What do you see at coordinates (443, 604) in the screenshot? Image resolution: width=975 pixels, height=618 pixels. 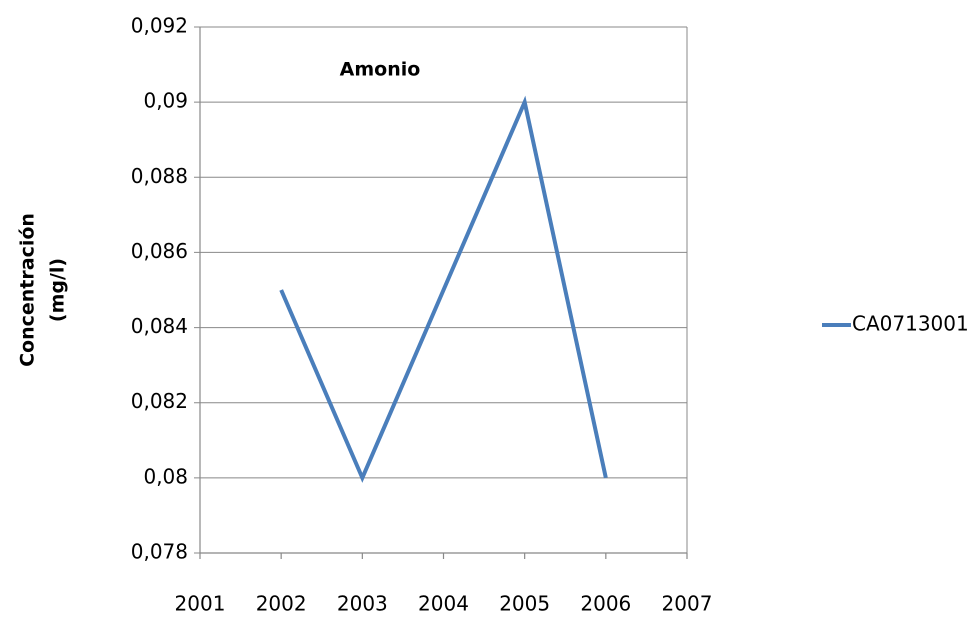 I see `x-tick-label: 2004` at bounding box center [443, 604].